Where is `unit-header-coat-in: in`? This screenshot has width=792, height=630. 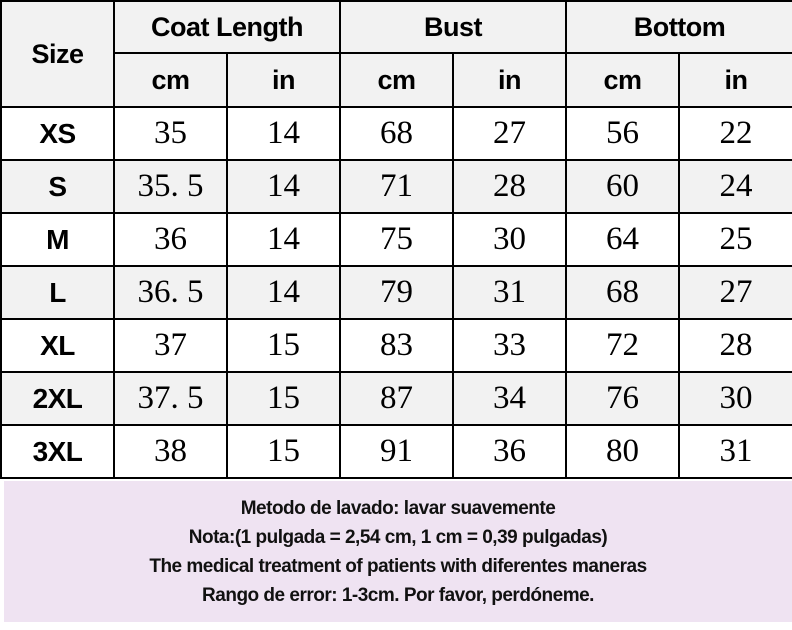 unit-header-coat-in: in is located at coordinates (283, 80).